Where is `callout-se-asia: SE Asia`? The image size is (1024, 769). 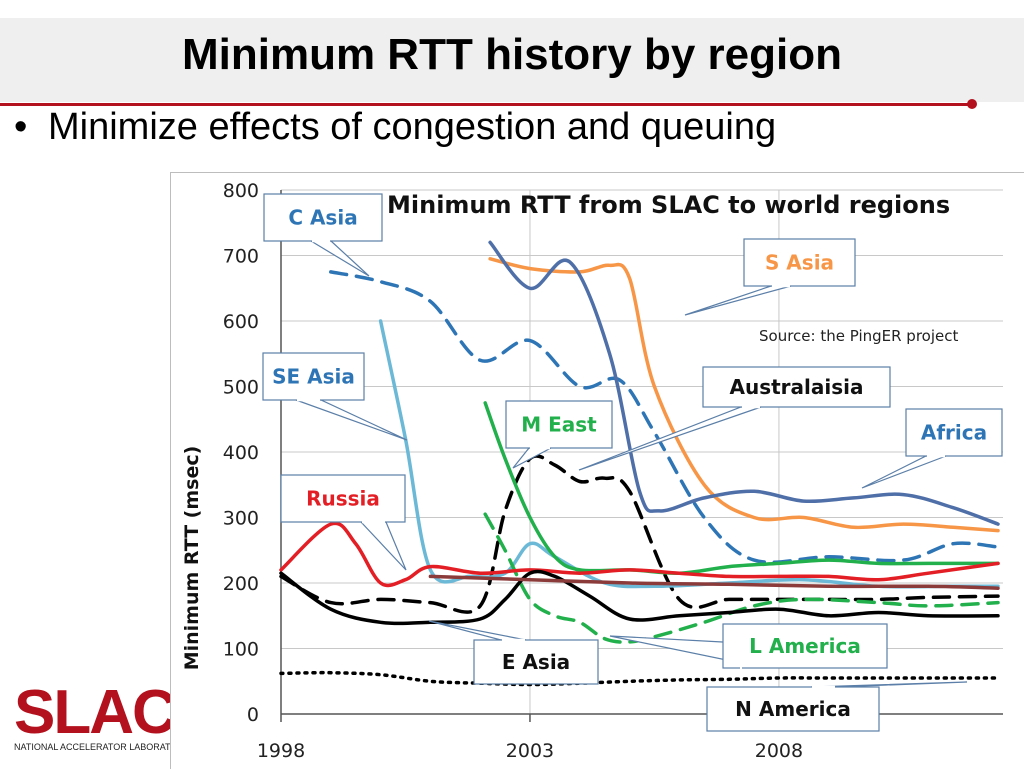
callout-se-asia: SE Asia is located at coordinates (335, 396).